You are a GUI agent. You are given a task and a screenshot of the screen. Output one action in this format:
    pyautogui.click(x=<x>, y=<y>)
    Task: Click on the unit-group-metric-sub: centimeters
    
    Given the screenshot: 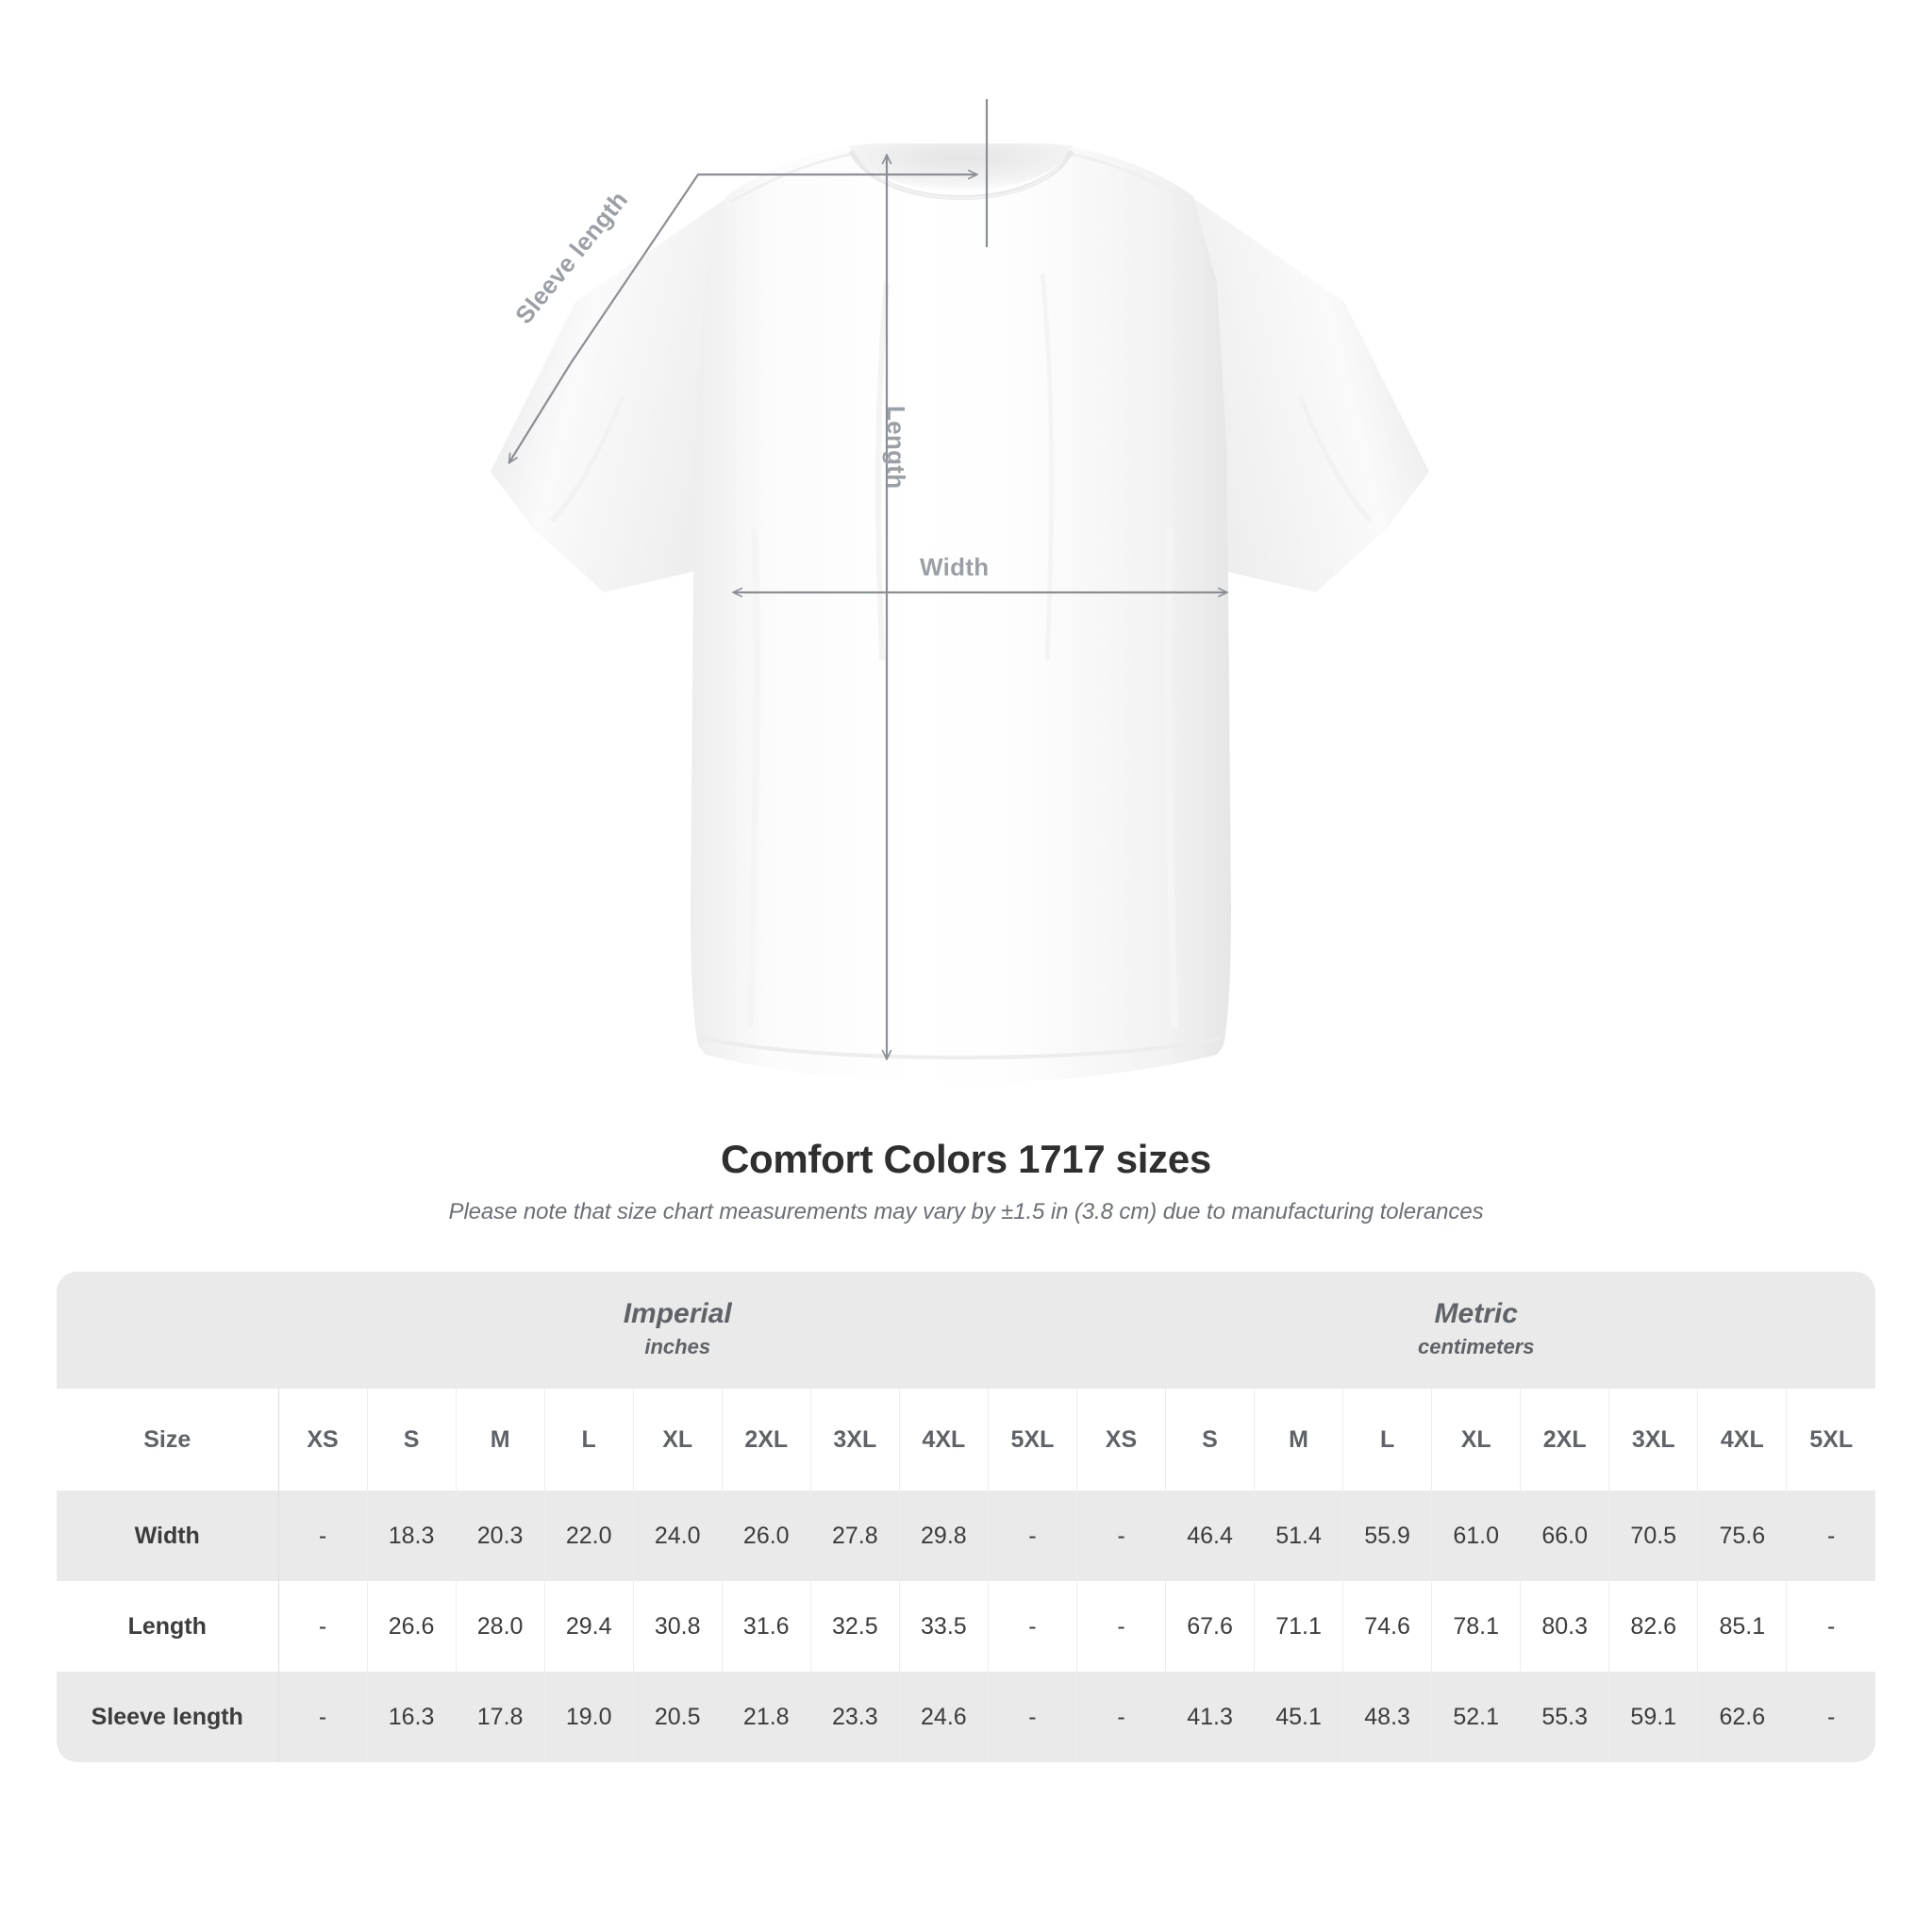 What is the action you would take?
    pyautogui.click(x=1476, y=1346)
    